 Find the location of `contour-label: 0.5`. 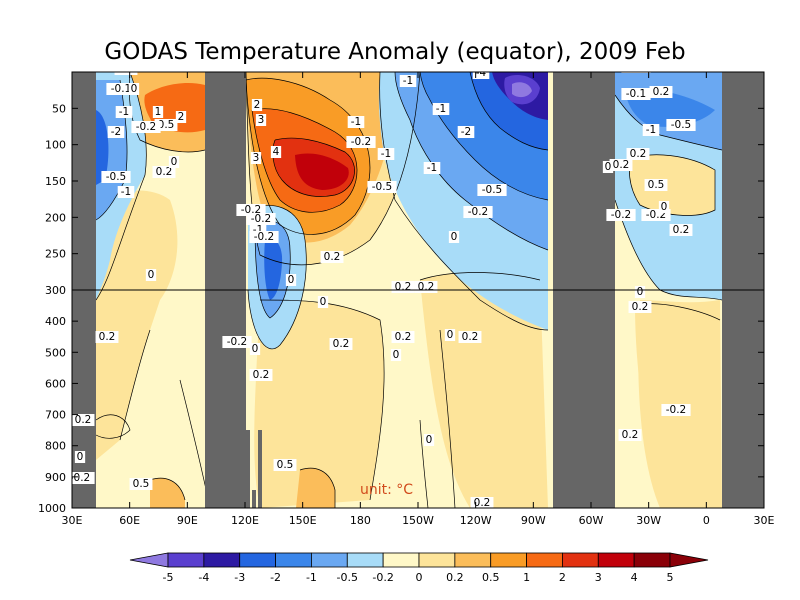

contour-label: 0.5 is located at coordinates (656, 185).